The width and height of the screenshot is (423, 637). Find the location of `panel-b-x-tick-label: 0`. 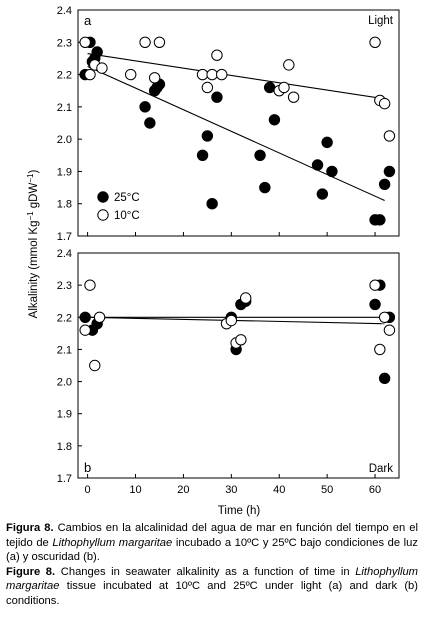

panel-b-x-tick-label: 0 is located at coordinates (88, 490).